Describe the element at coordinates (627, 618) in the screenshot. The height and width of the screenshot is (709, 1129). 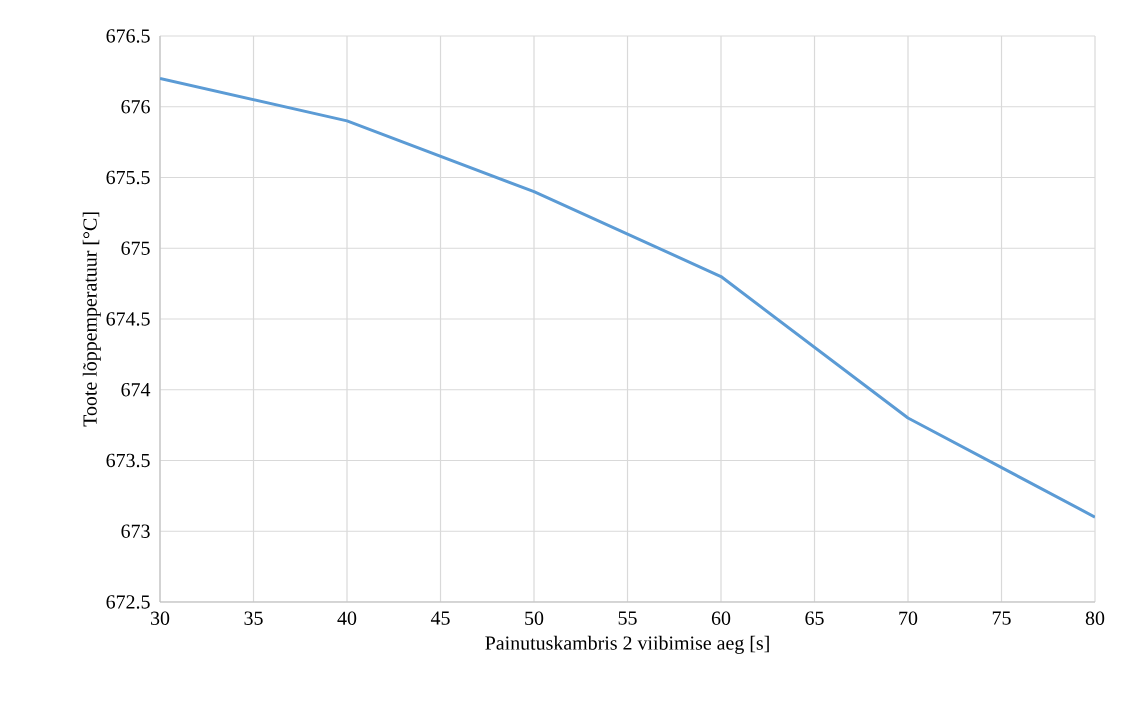
I see `x-tick-label: 55` at that location.